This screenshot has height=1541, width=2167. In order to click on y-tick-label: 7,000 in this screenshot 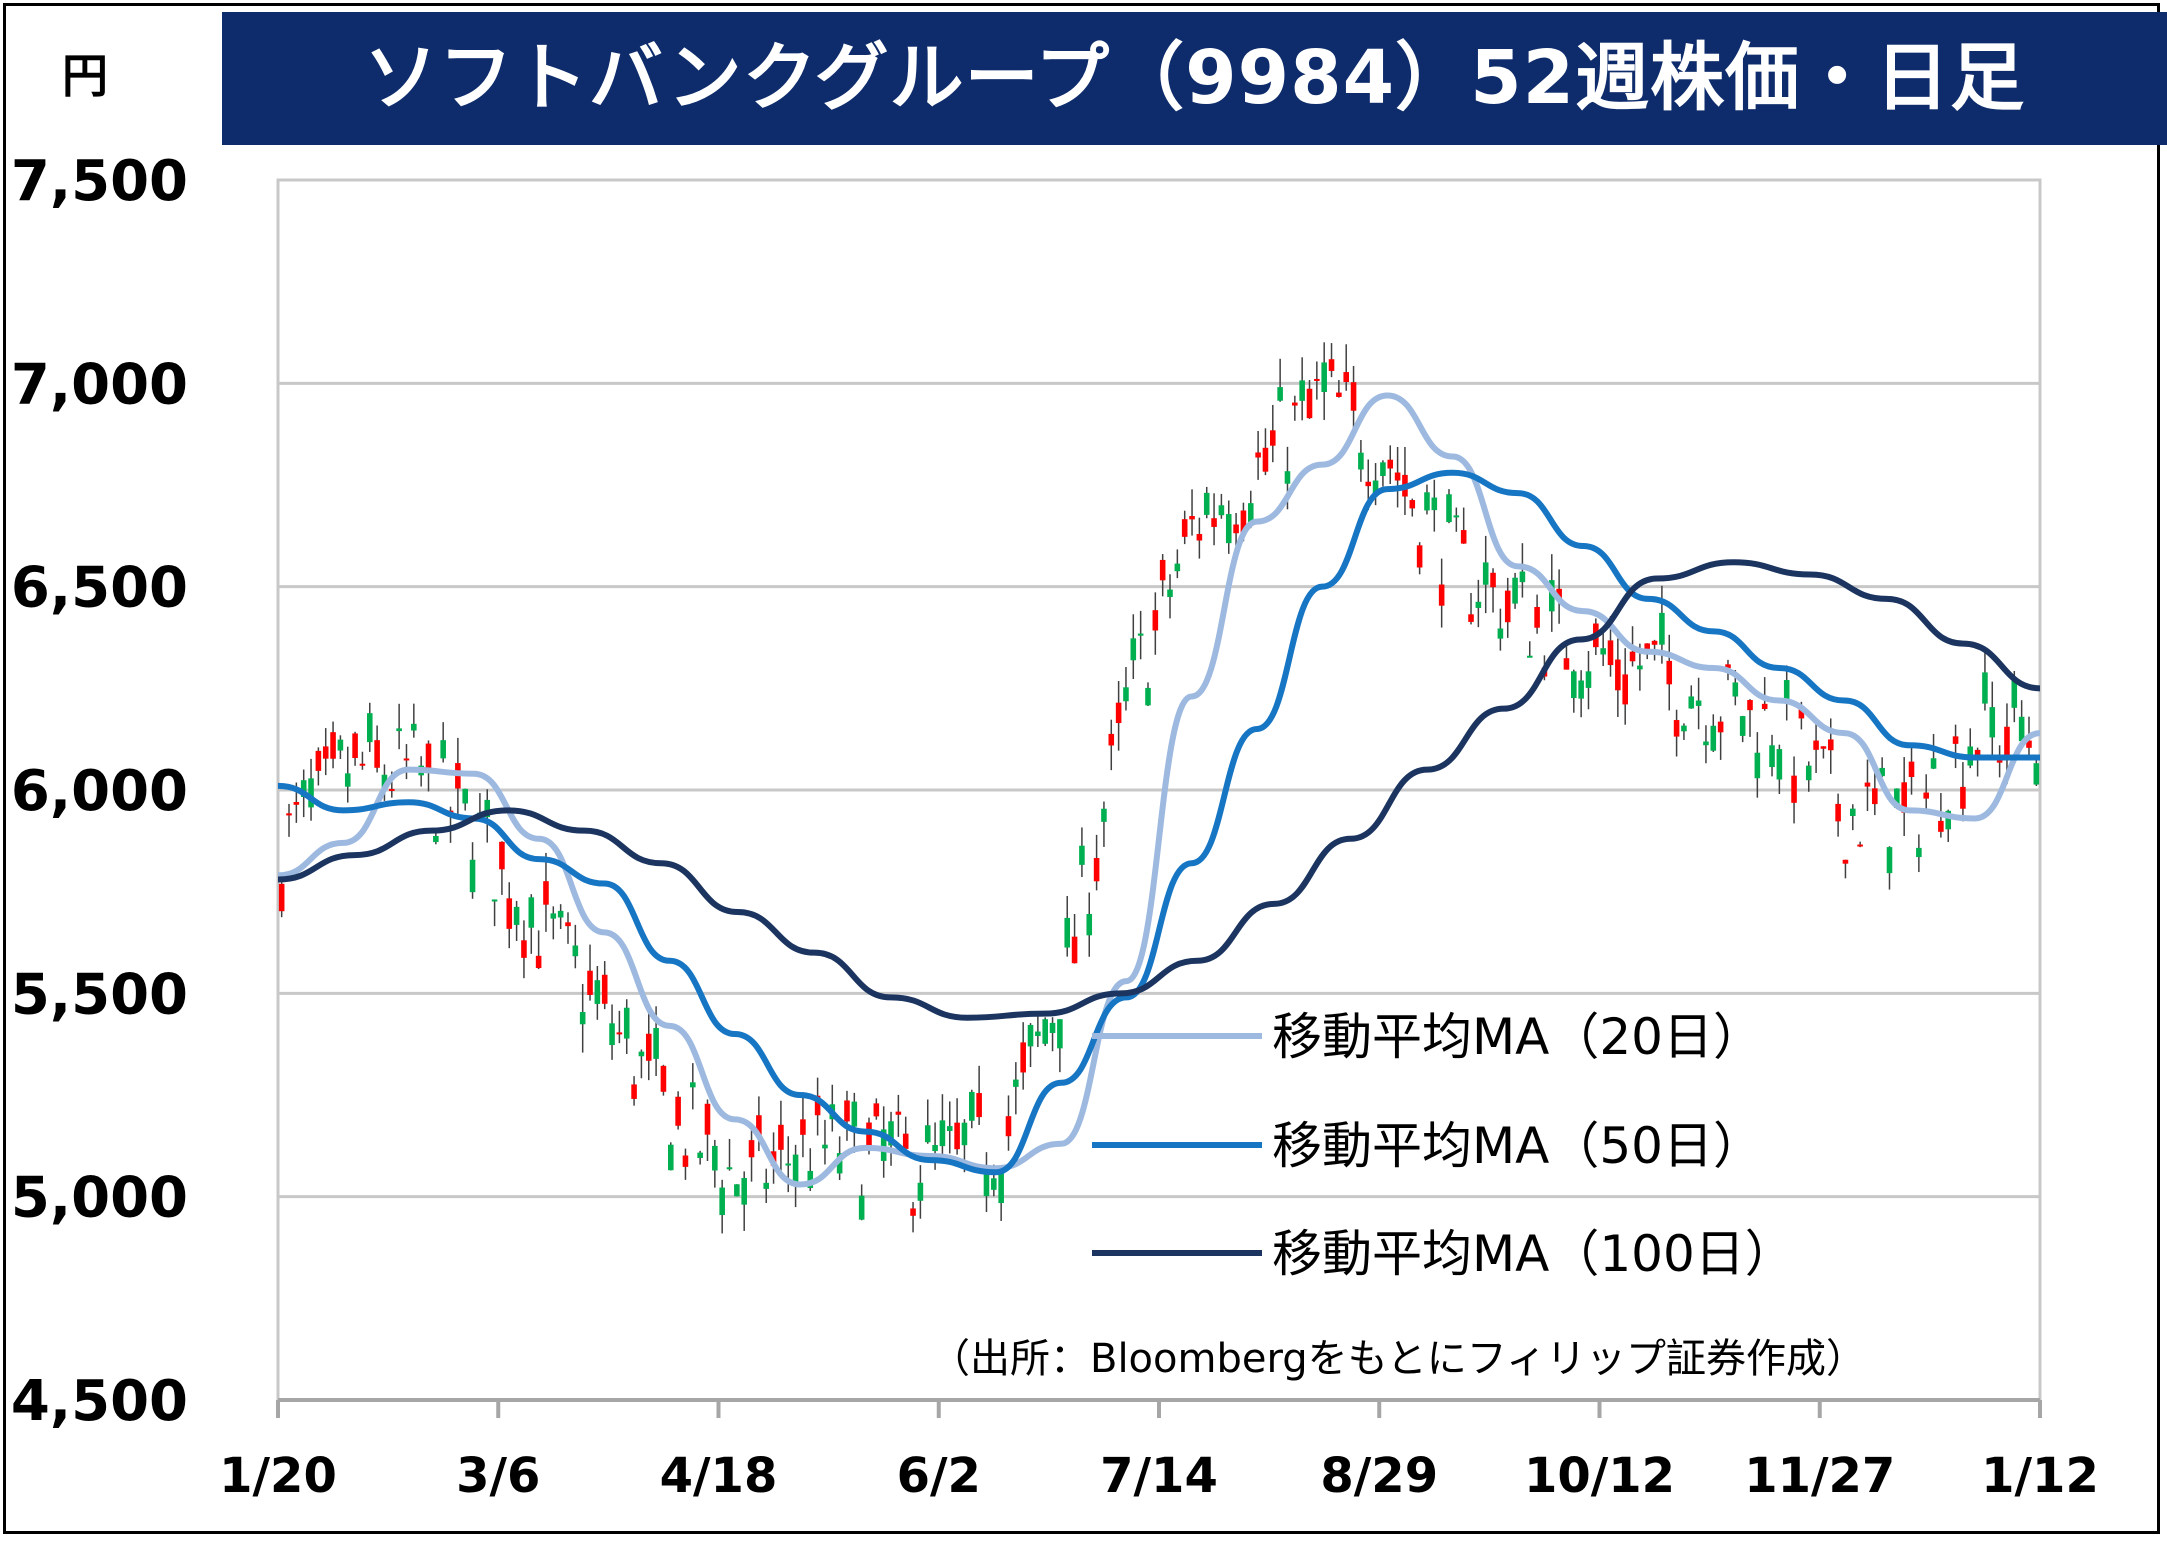, I will do `click(99, 384)`.